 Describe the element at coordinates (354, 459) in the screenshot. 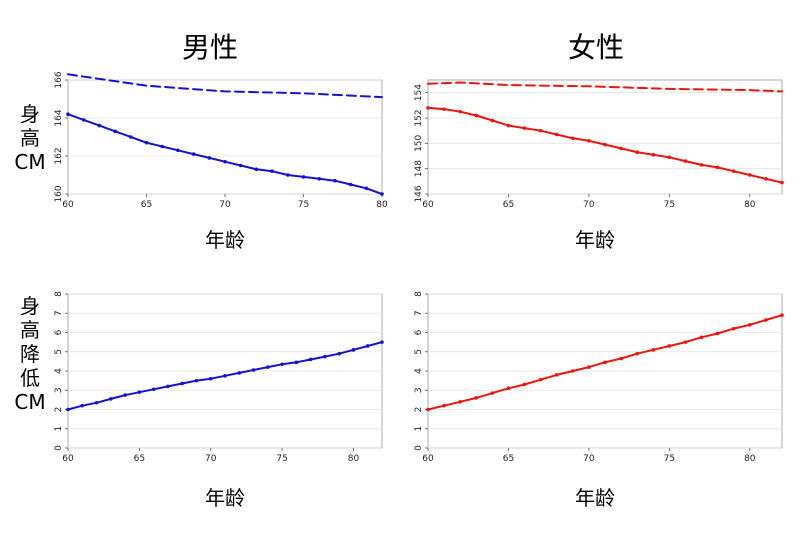

I see `male-loss-xtick-label: 80` at that location.